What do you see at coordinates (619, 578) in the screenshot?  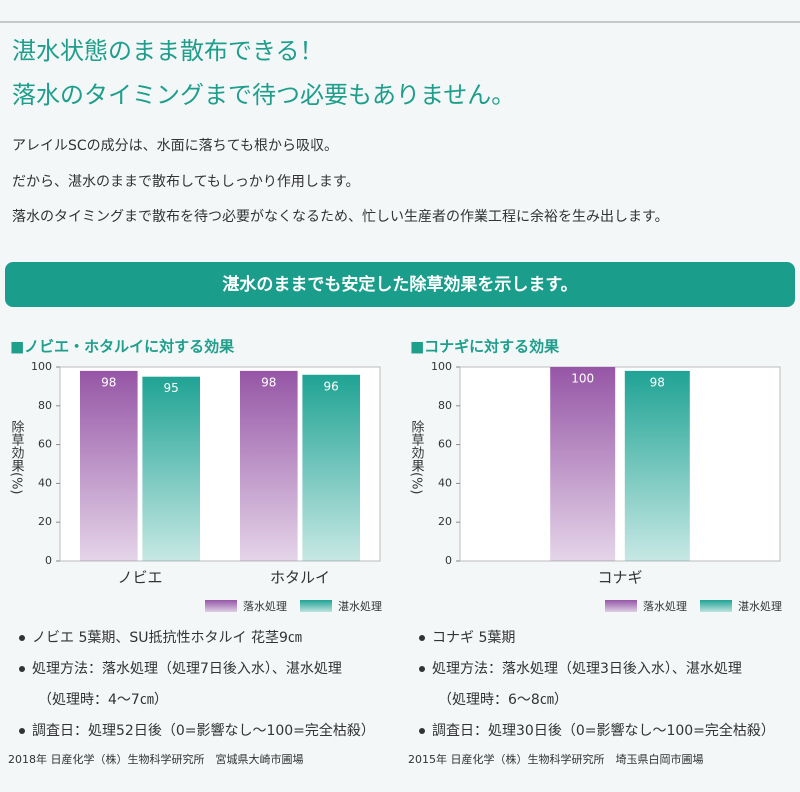 I see `x-tick-label: コナギ` at bounding box center [619, 578].